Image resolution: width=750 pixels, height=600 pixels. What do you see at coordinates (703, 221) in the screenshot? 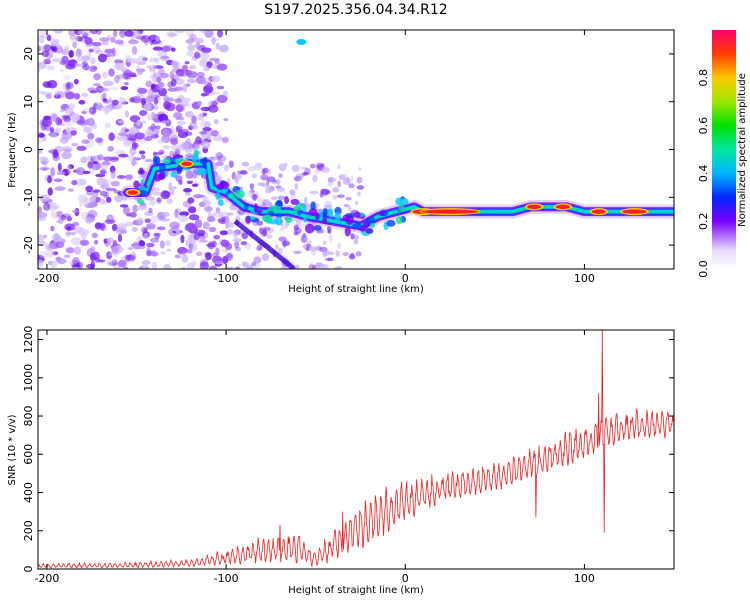
I see `colorbar-tick-label: 0.2` at bounding box center [703, 221].